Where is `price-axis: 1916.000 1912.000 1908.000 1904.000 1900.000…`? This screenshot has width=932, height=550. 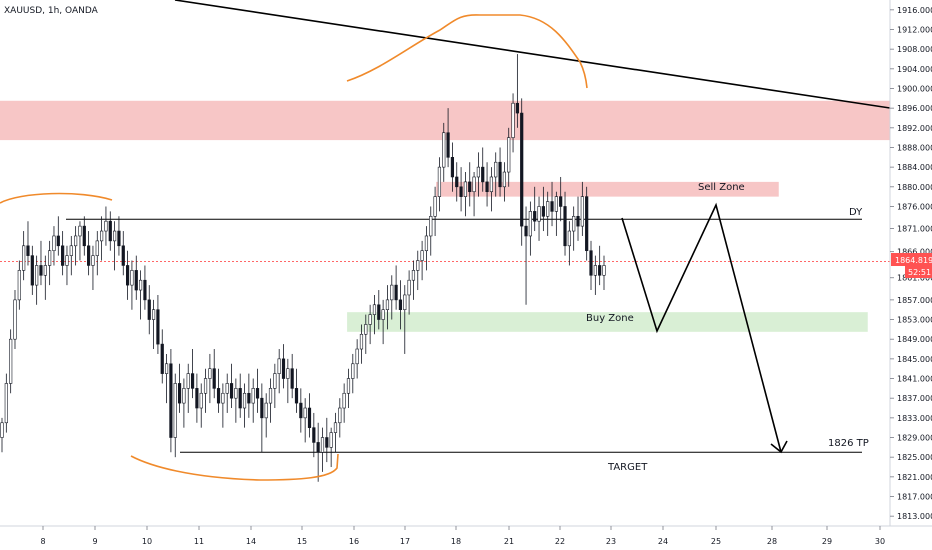
price-axis: 1916.000 1912.000 1908.000 1904.000 1900.000… is located at coordinates (910, 263).